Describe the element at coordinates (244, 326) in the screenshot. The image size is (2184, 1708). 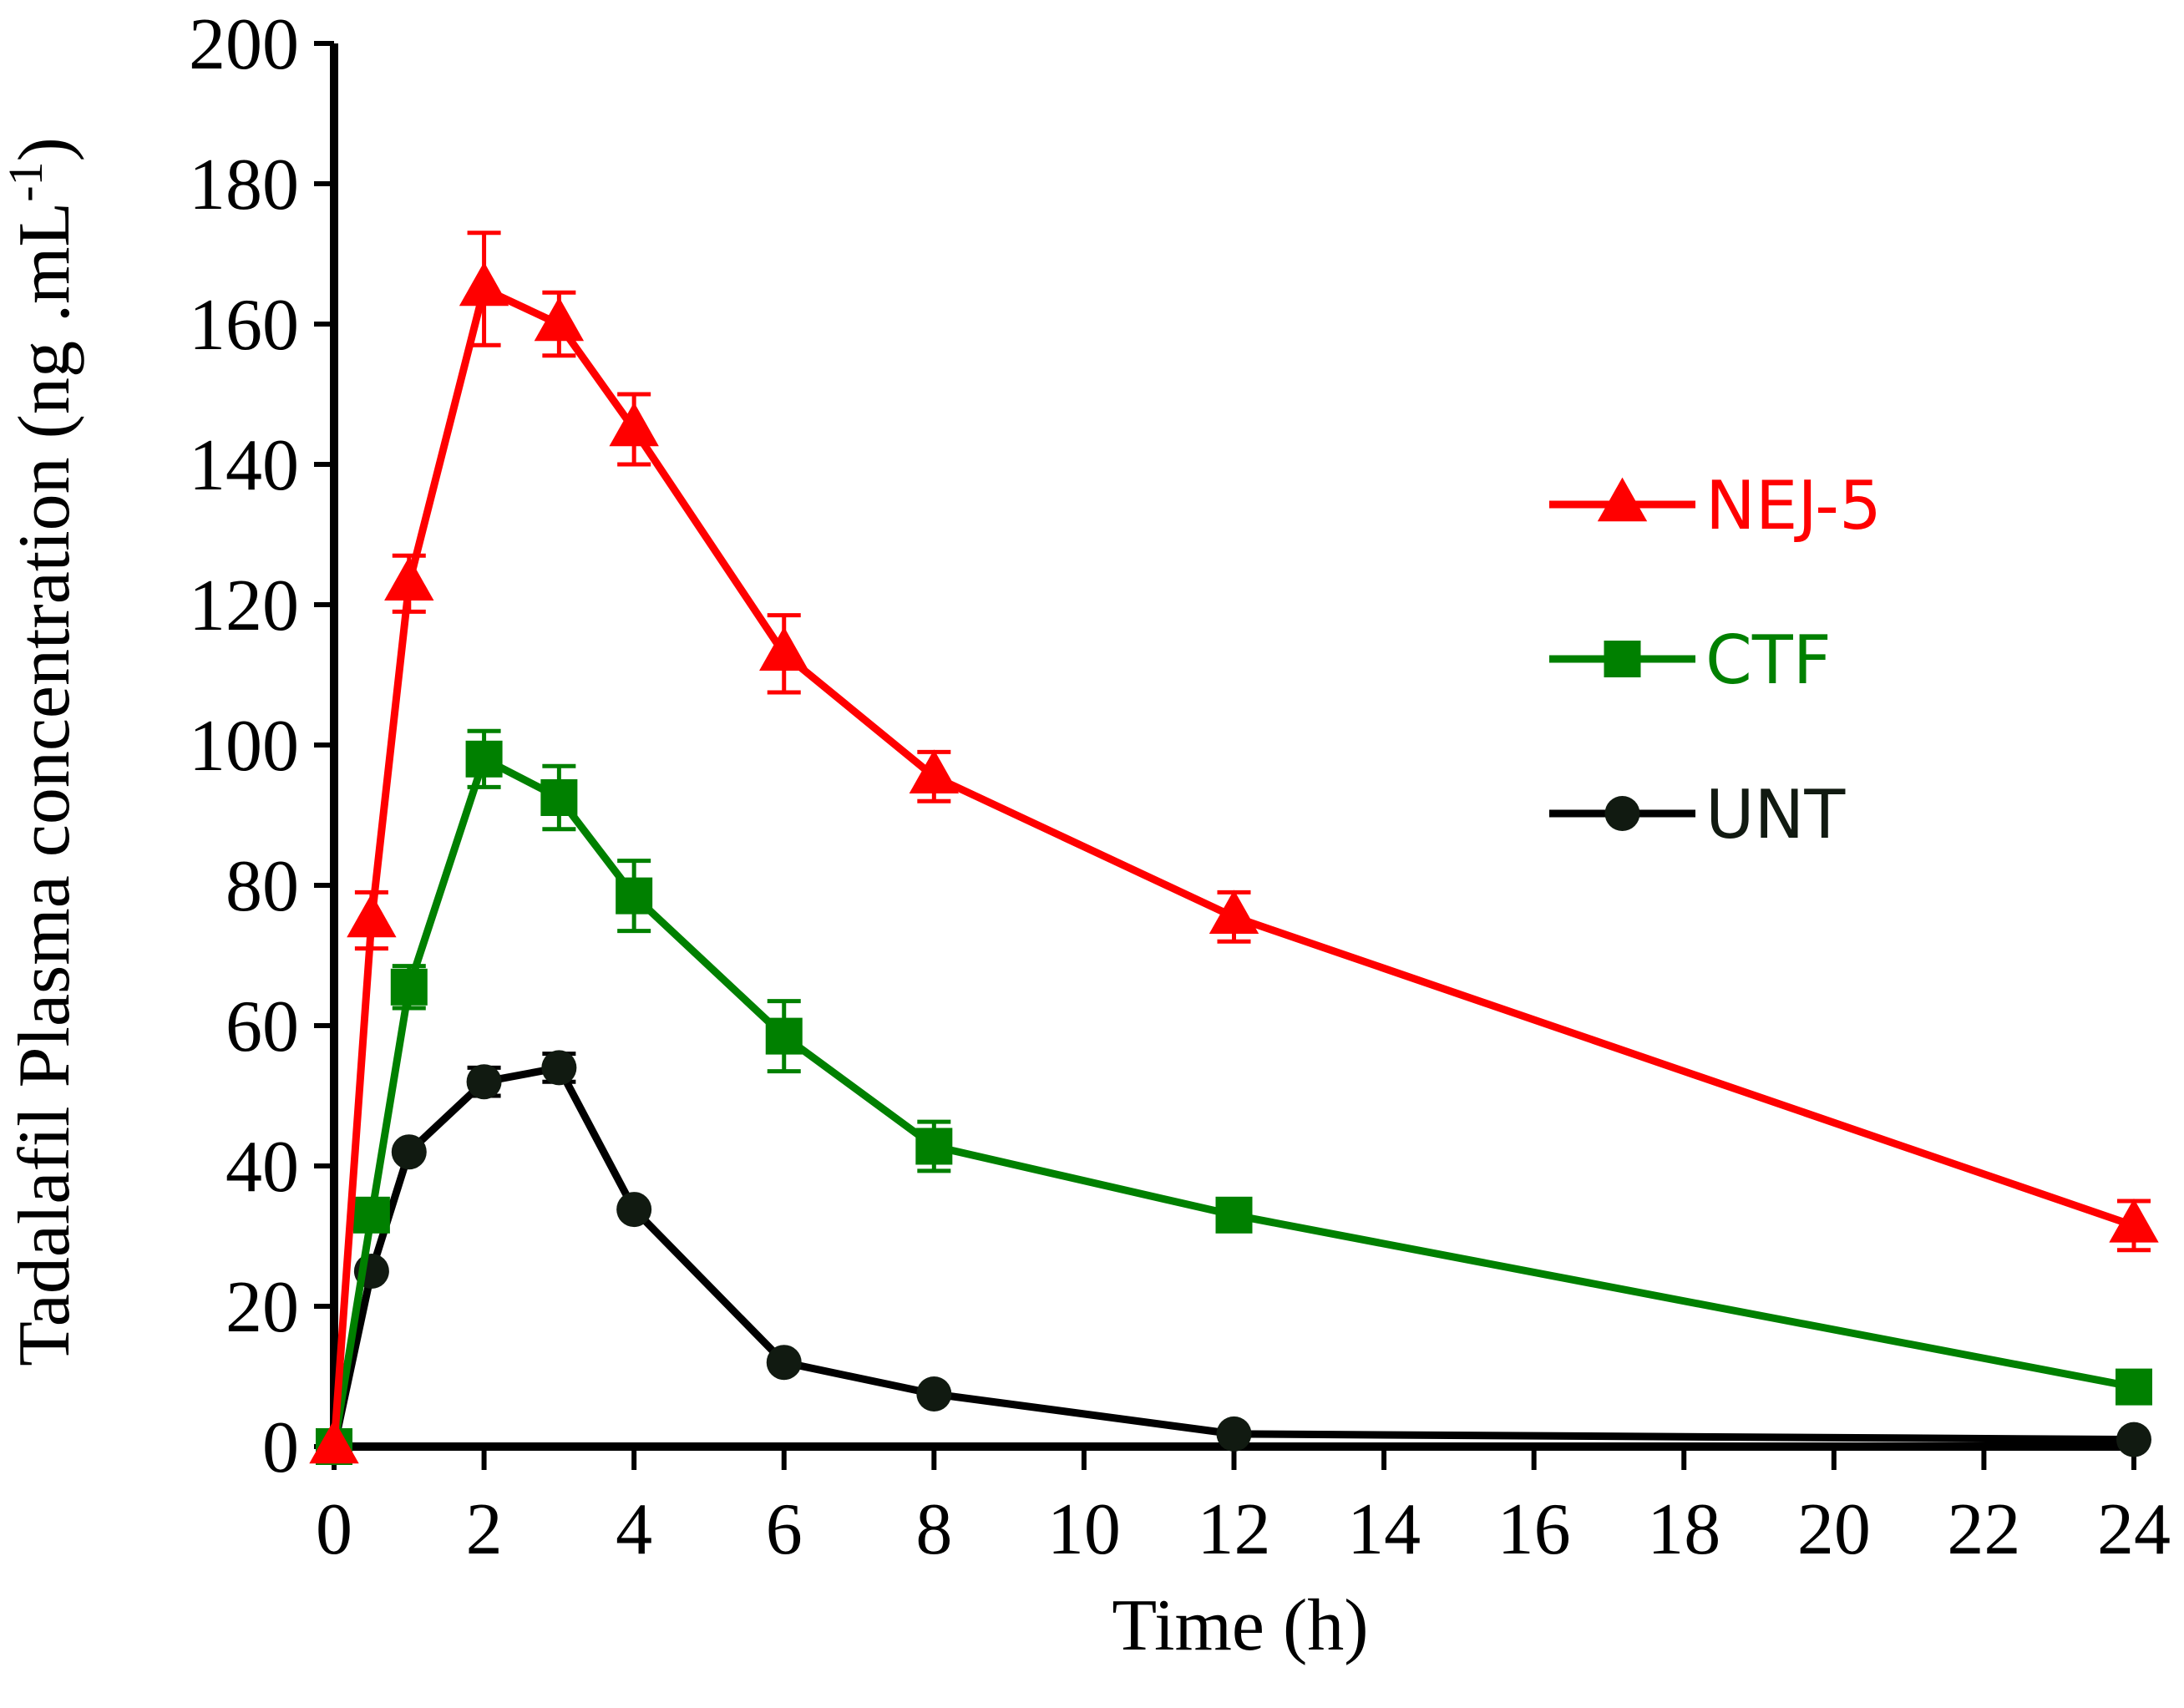
I see `y-tick-label: 160` at that location.